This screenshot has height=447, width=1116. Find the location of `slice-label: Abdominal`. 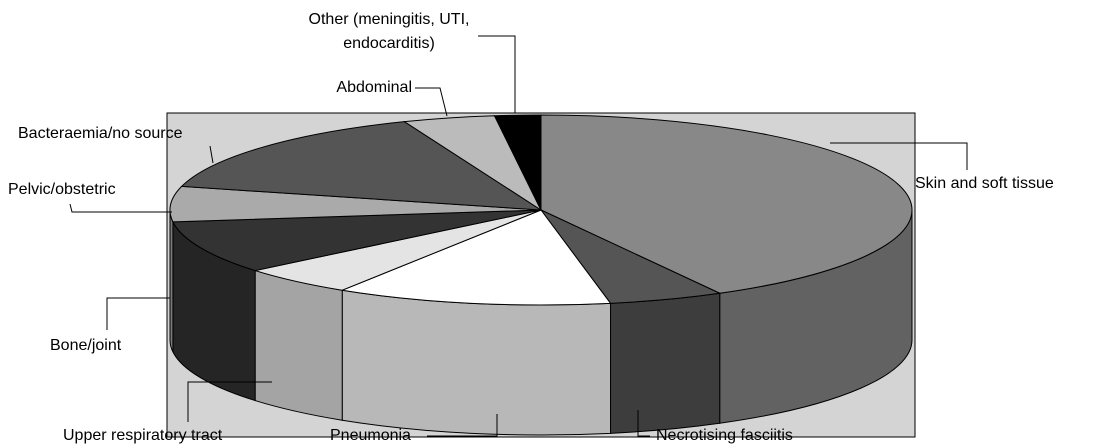

slice-label: Abdominal is located at coordinates (374, 87).